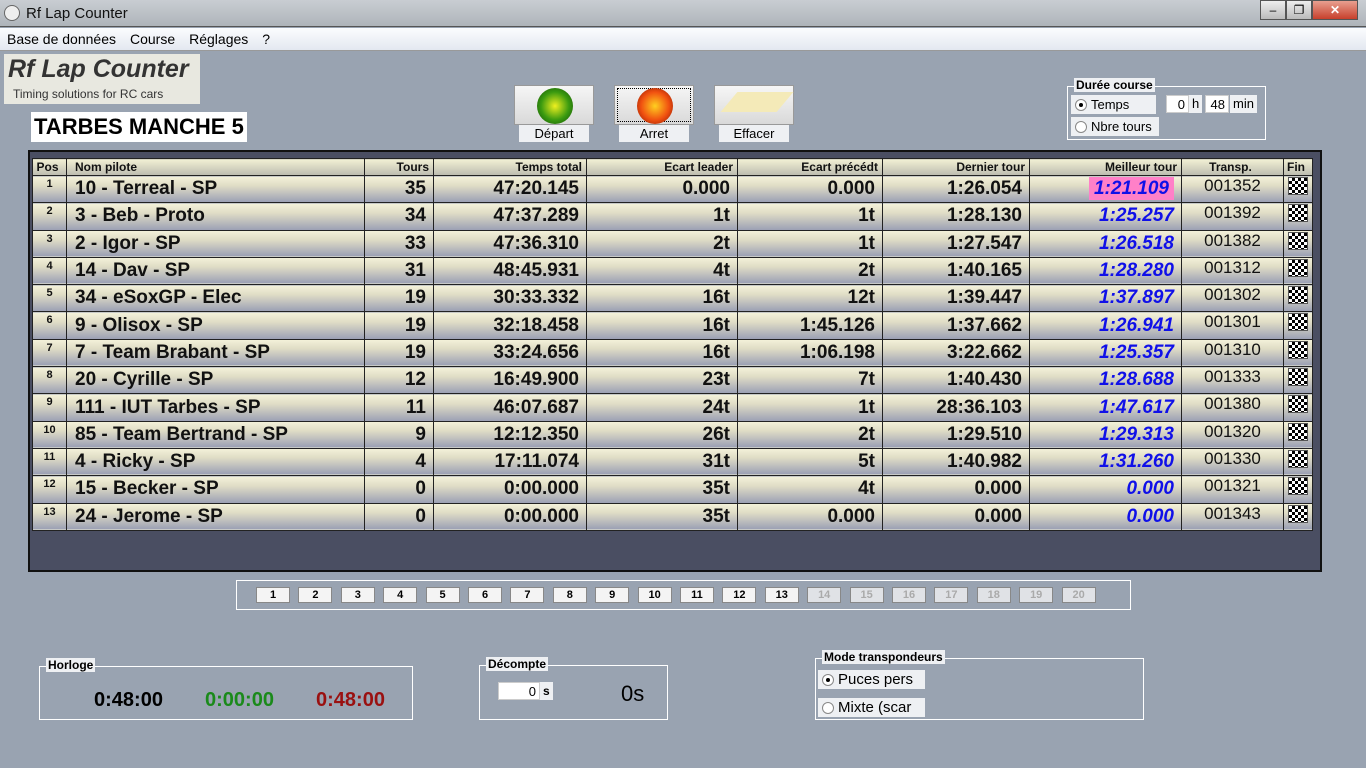 The height and width of the screenshot is (768, 1366). What do you see at coordinates (1299, 10) in the screenshot?
I see `maximize-button: ❐` at bounding box center [1299, 10].